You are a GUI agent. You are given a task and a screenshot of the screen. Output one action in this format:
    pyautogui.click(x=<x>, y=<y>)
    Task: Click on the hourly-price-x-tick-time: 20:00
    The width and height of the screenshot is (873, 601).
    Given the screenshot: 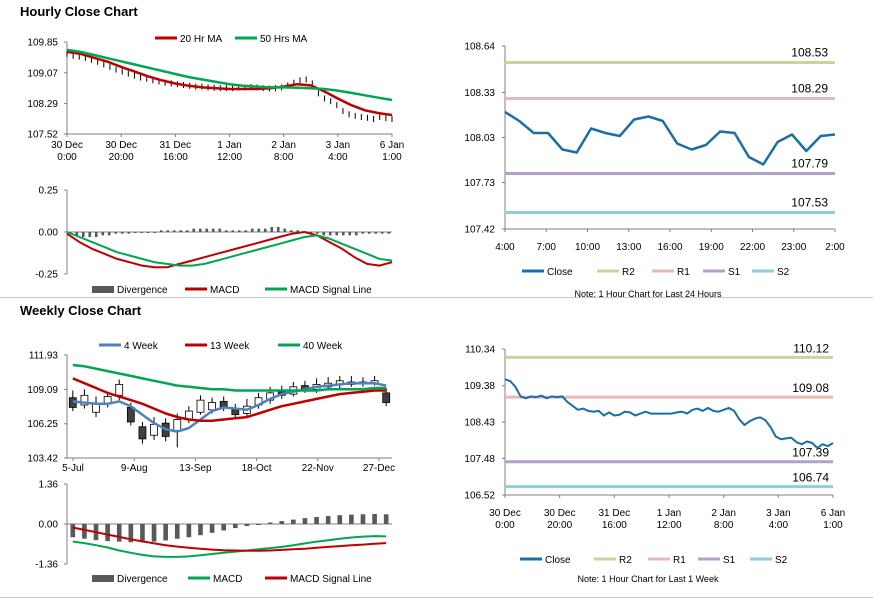 What is the action you would take?
    pyautogui.click(x=121, y=157)
    